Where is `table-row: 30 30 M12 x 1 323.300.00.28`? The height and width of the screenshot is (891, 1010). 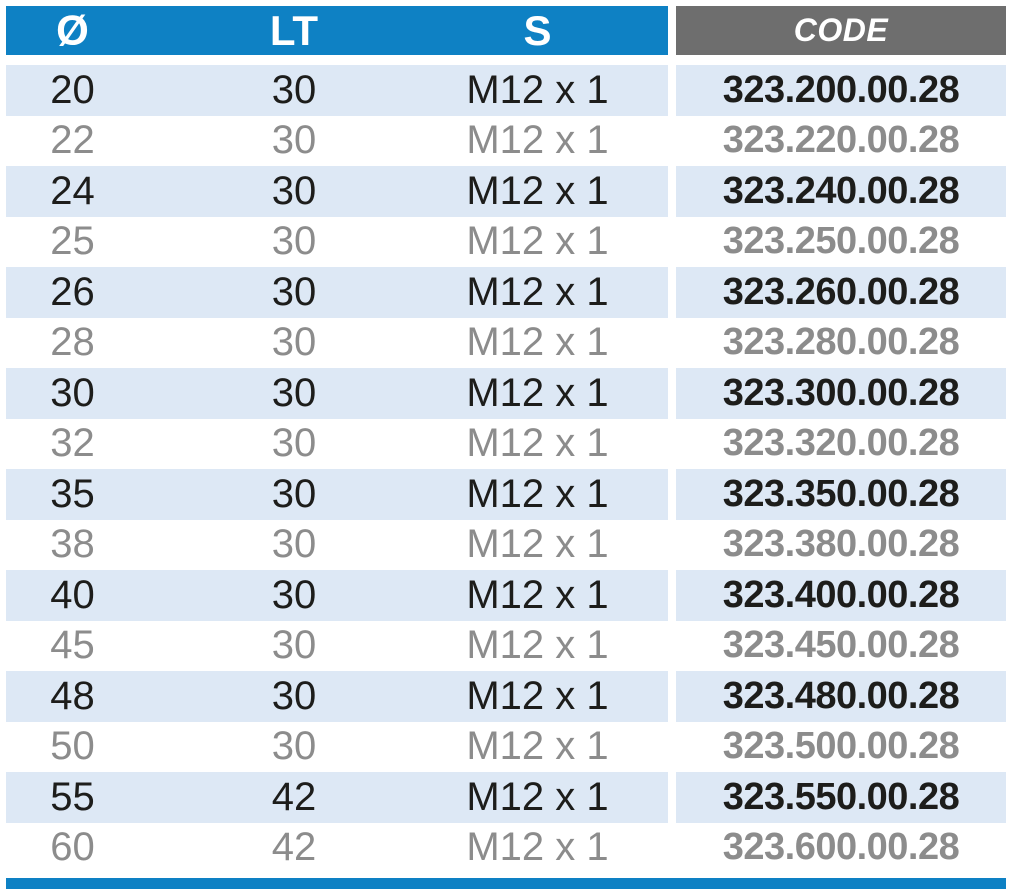
table-row: 30 30 M12 x 1 323.300.00.28 is located at coordinates (506, 393).